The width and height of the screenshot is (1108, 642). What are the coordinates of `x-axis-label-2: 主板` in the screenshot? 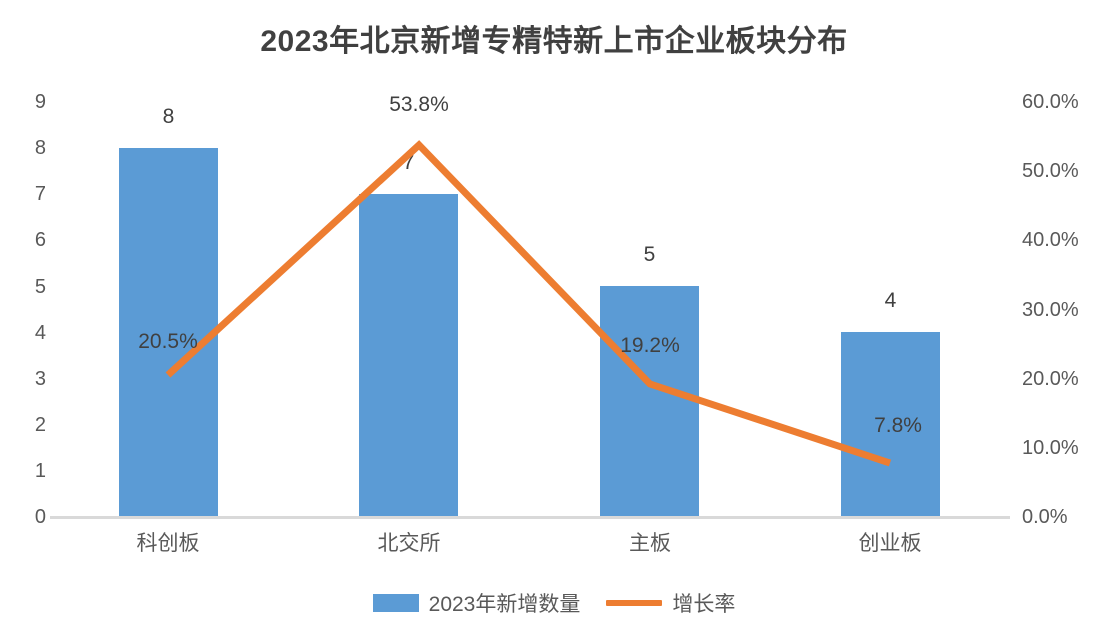 It's located at (650, 543).